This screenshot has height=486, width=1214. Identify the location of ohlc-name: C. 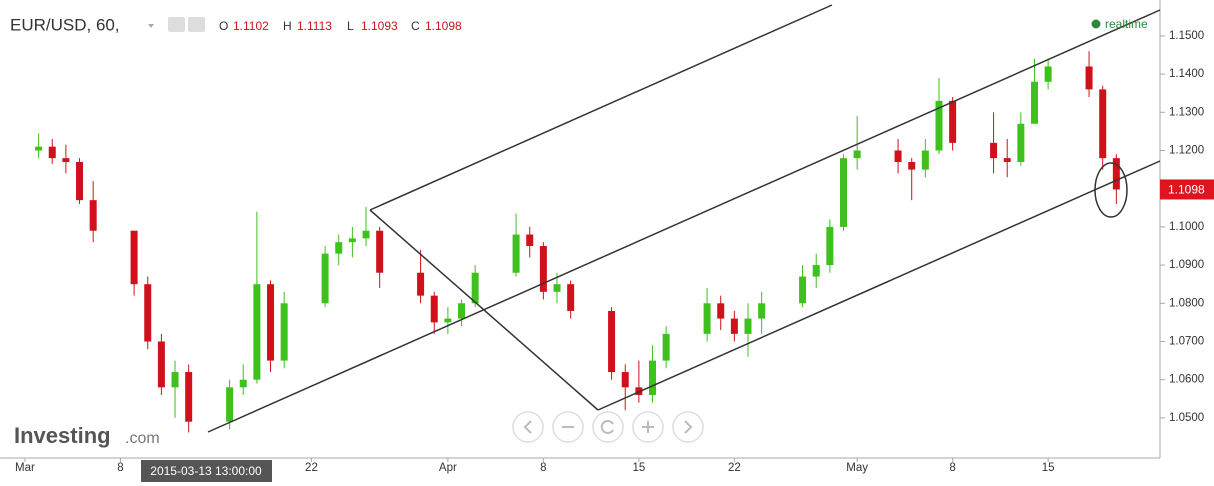
(415, 26).